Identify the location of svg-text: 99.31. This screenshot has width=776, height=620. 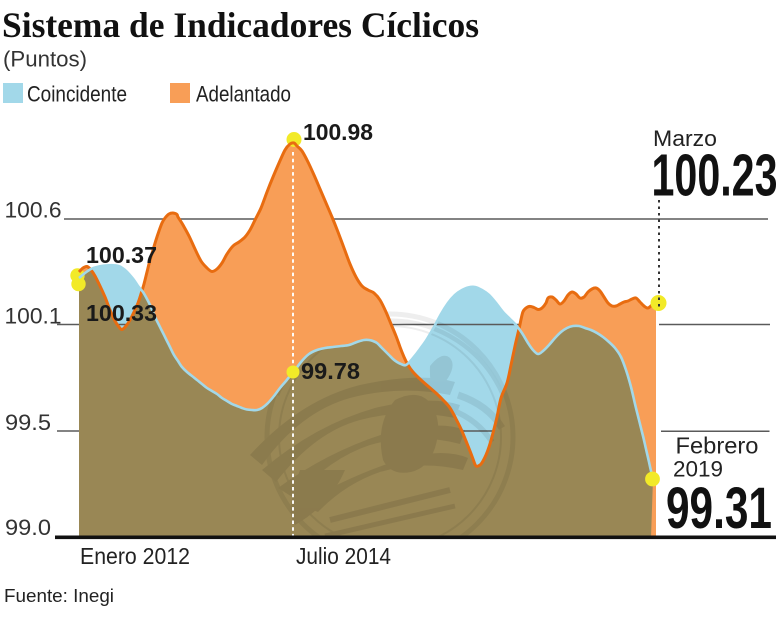
(719, 508).